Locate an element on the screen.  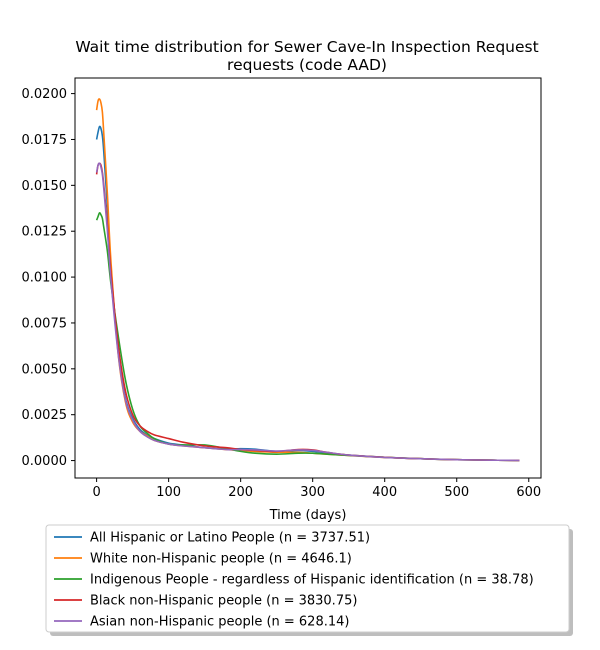
legend-label-5: Asian non-Hispanic people (n = 628.14) is located at coordinates (219, 622).